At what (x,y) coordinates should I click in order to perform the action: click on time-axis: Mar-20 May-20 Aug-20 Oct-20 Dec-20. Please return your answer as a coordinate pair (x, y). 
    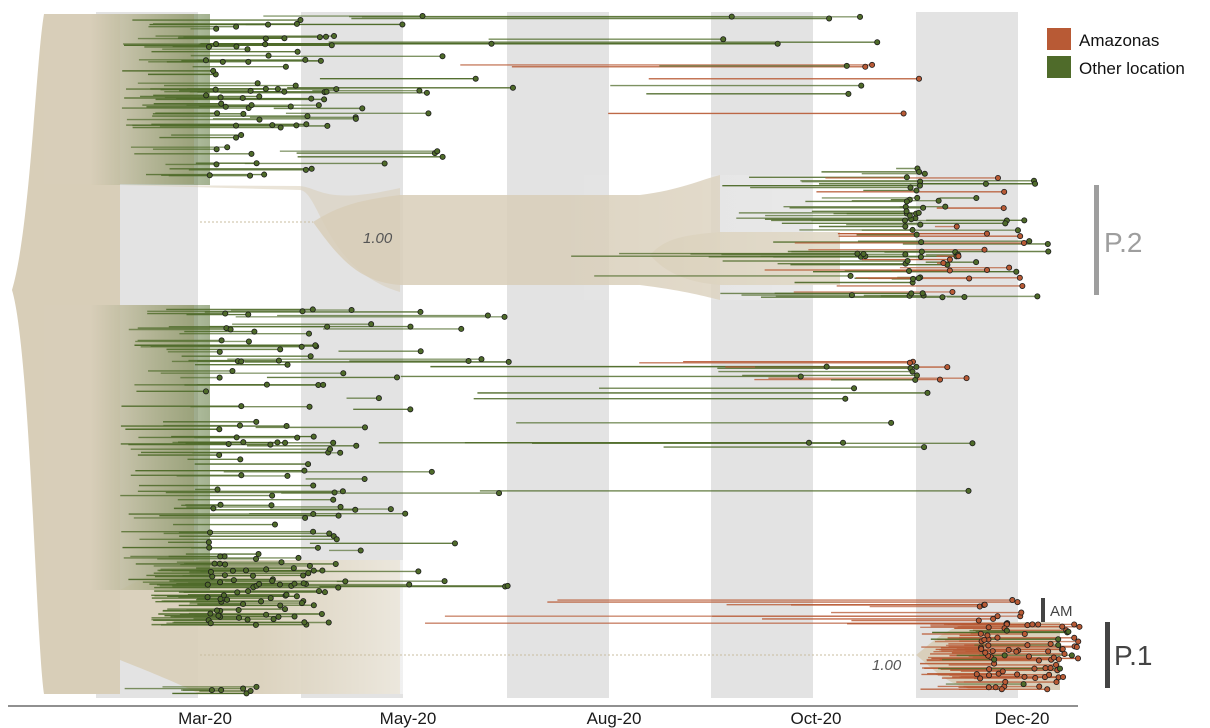
    Looking at the image, I should click on (543, 716).